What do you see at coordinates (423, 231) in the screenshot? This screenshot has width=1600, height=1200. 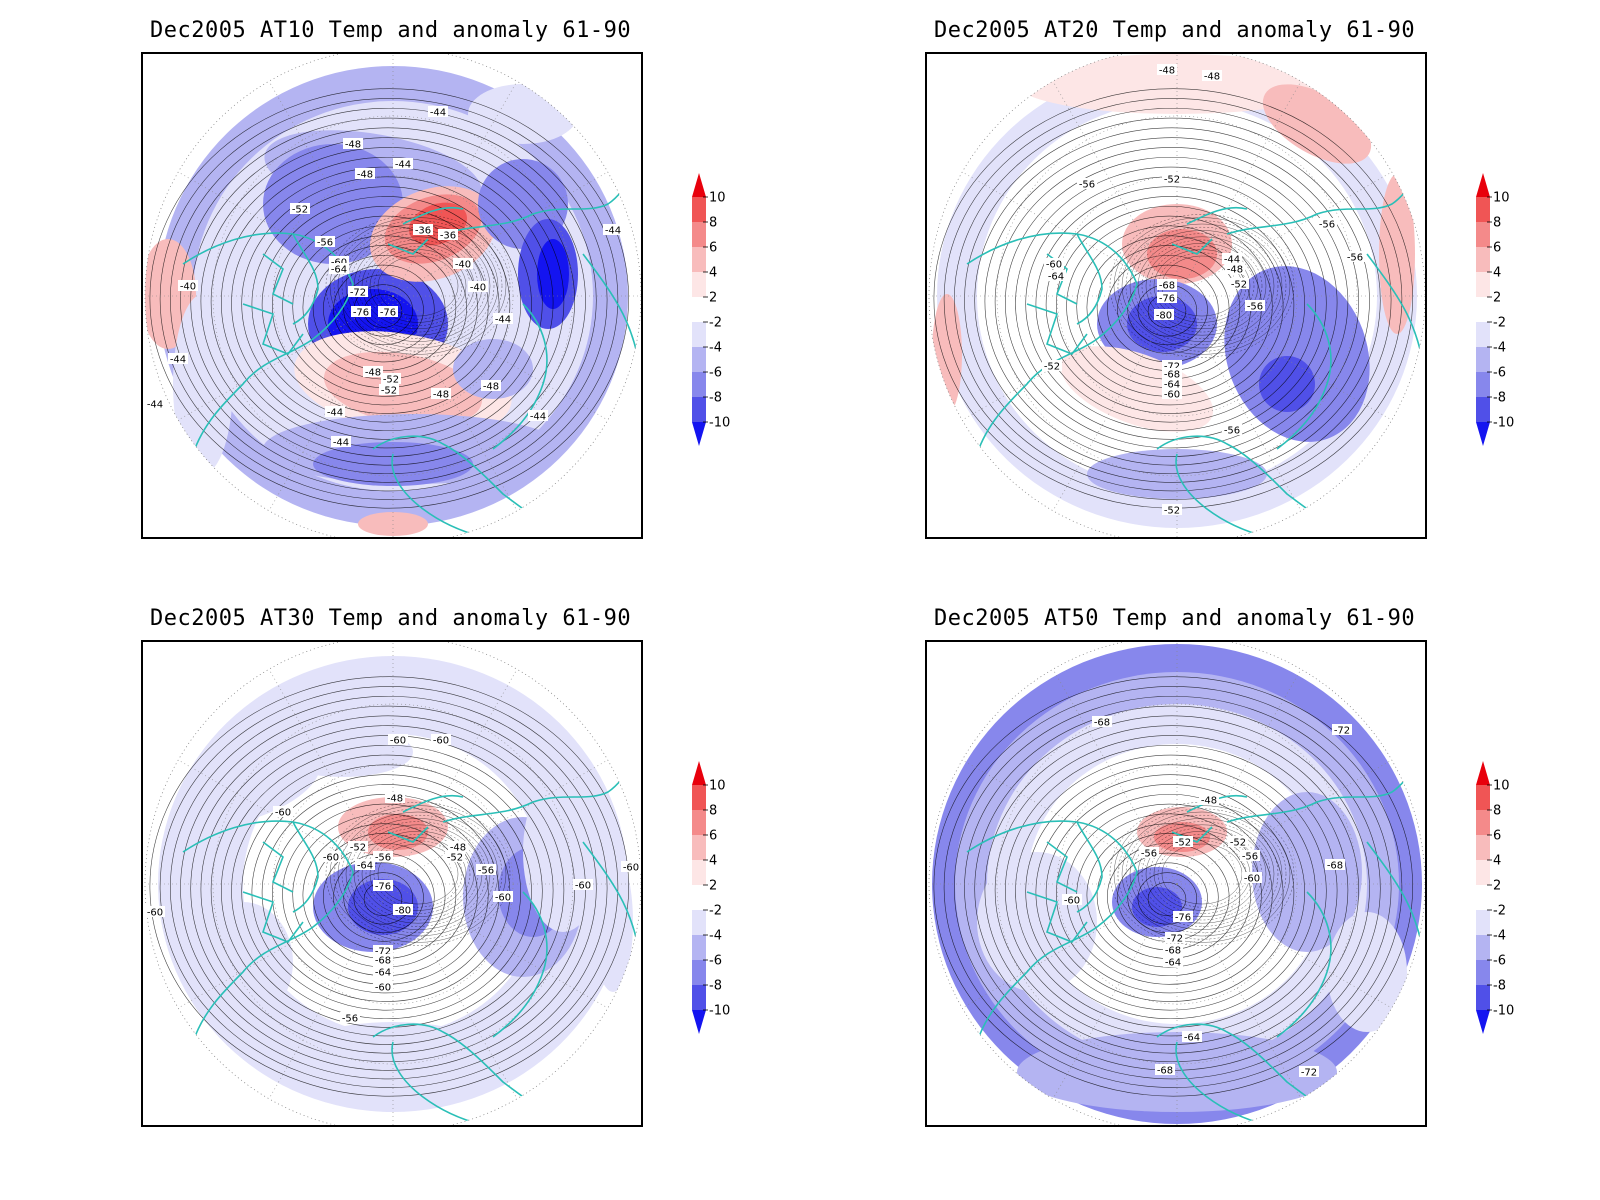 I see `contour-label: -36` at bounding box center [423, 231].